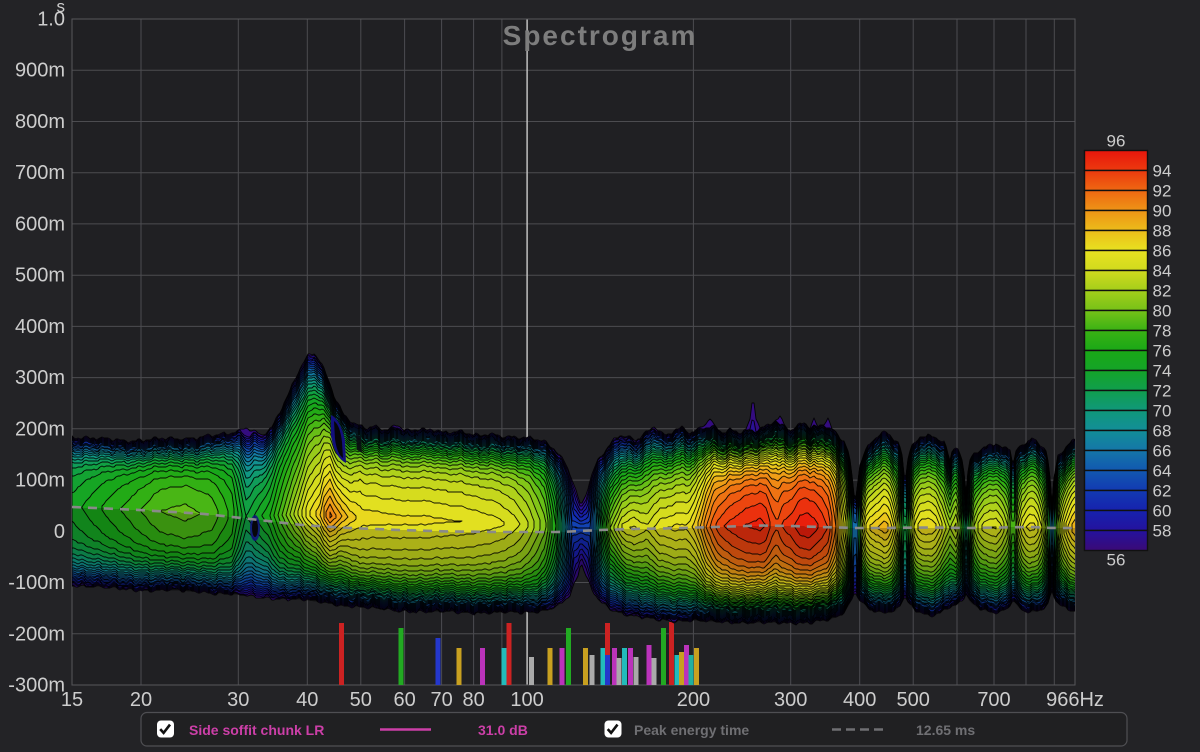 The image size is (1200, 752). I want to click on svg-text: 600m, so click(40, 224).